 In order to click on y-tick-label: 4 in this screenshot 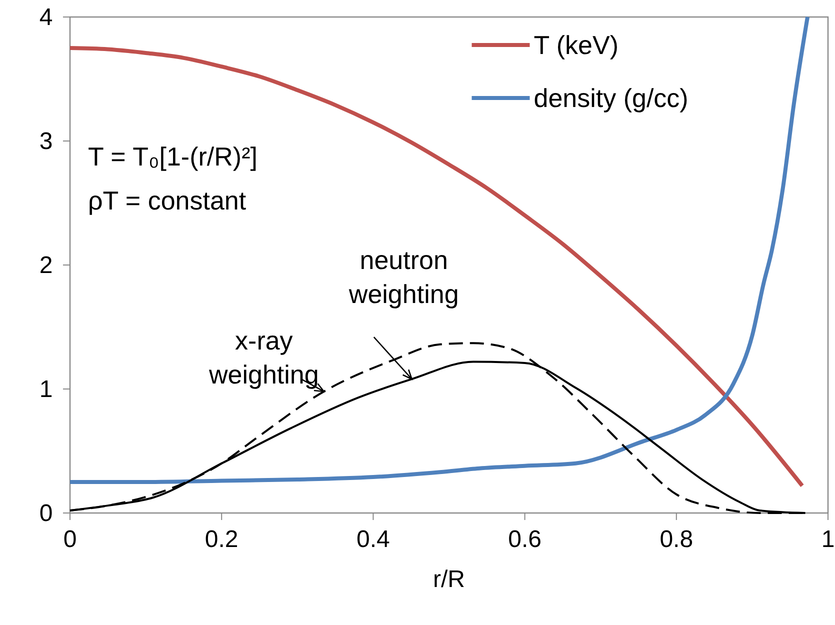, I will do `click(46, 17)`.